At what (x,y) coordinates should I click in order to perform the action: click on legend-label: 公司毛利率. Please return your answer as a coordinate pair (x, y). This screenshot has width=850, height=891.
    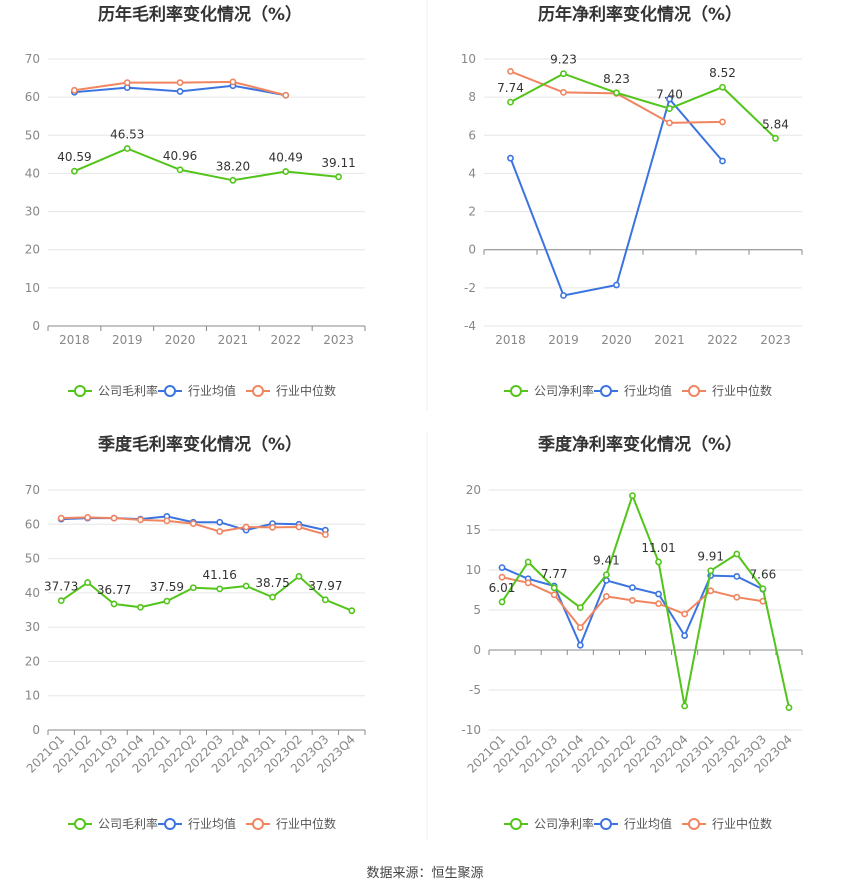
    Looking at the image, I should click on (128, 390).